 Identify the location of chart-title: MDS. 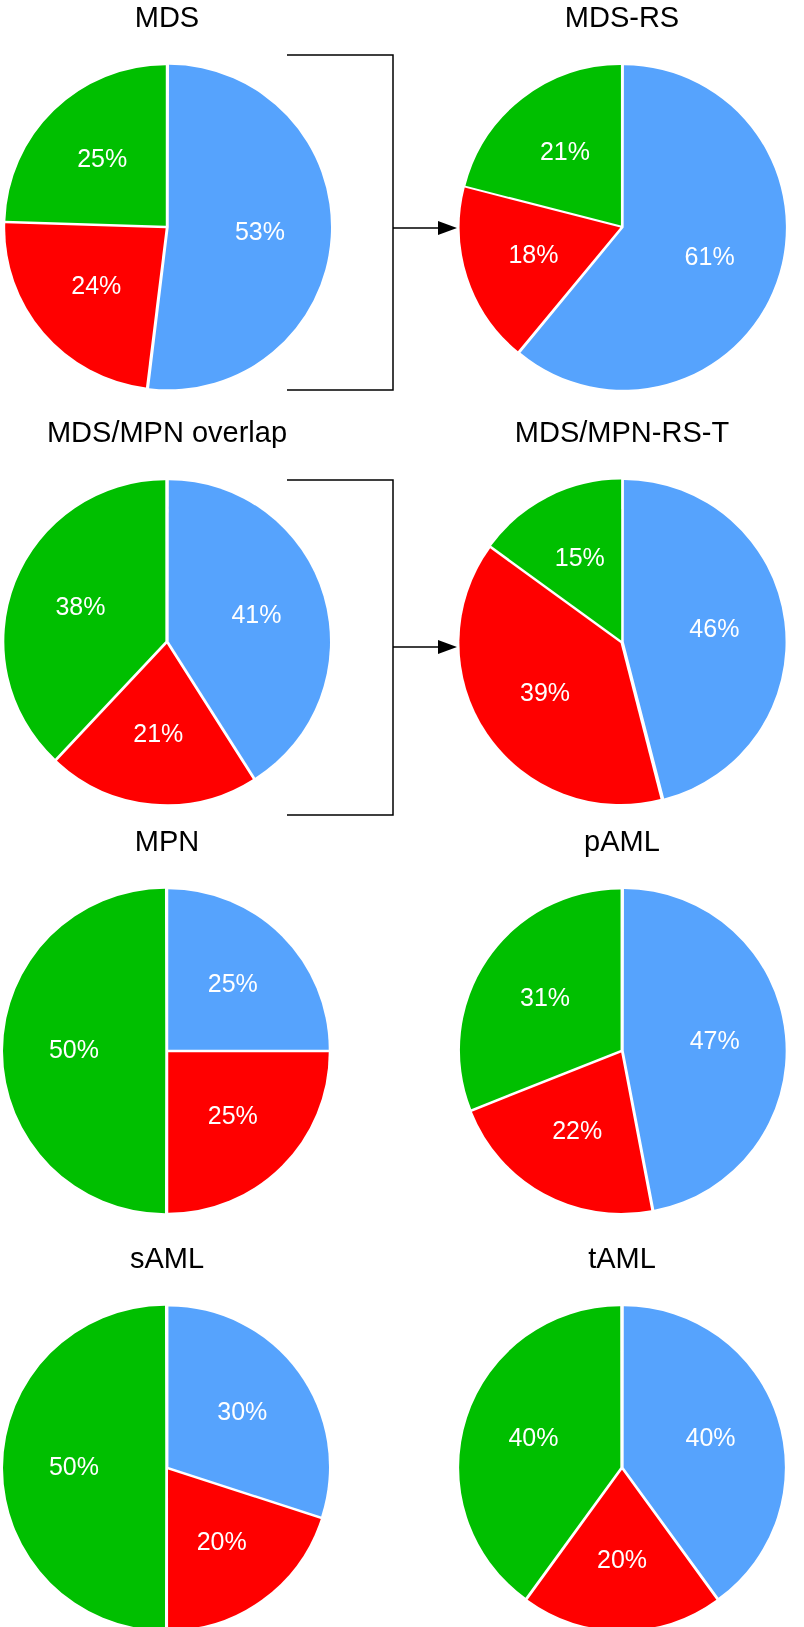
(167, 17).